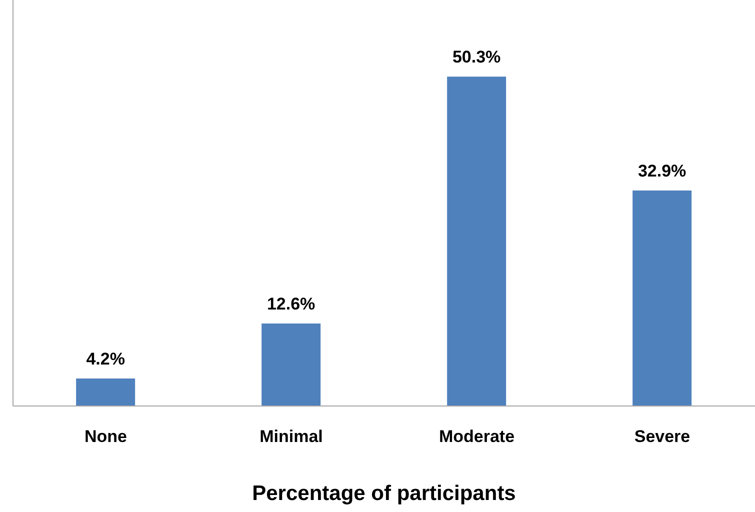 This screenshot has width=755, height=512. I want to click on data-label: 32.9%, so click(662, 171).